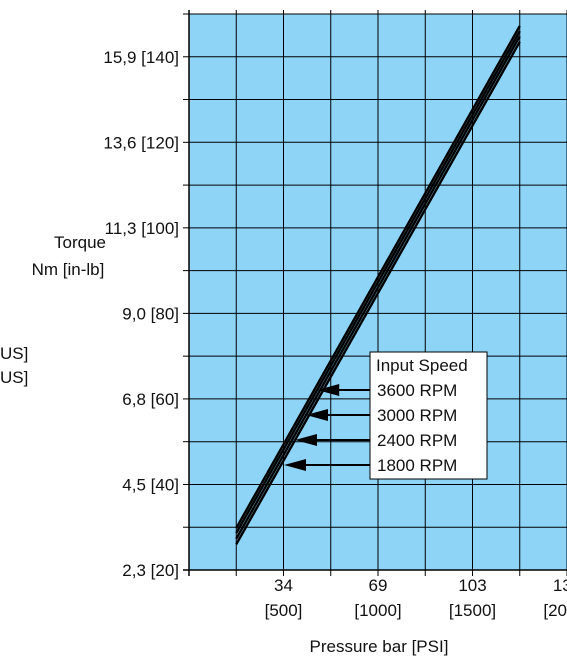 This screenshot has width=567, height=656. I want to click on legend-entries: 3600 RPM 3000 RPM 2400 RPM 1800 RPM, so click(370, 428).